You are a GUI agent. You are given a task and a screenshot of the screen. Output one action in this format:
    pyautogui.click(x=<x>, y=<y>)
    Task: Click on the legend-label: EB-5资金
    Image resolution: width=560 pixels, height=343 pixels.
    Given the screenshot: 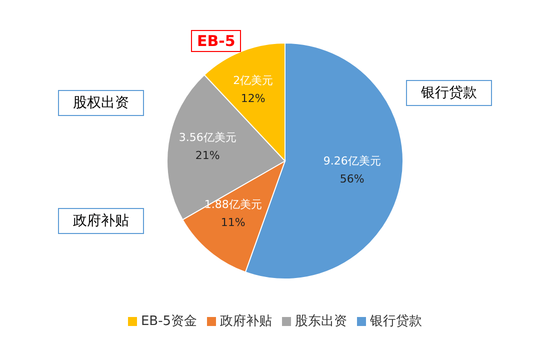 What is the action you would take?
    pyautogui.click(x=169, y=321)
    